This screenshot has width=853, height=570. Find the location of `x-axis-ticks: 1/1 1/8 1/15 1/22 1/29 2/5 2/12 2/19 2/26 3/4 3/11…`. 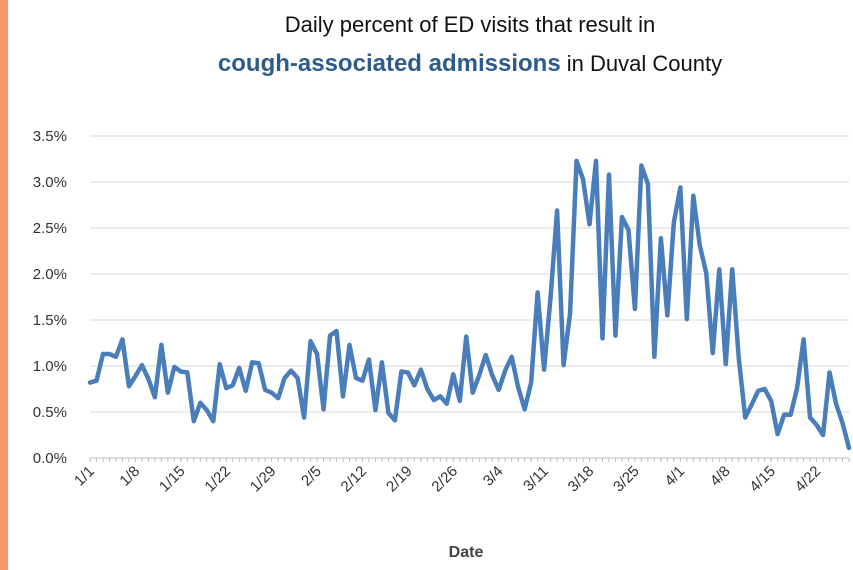

x-axis-ticks: 1/1 1/8 1/15 1/22 1/29 2/5 2/12 2/19 2/26 3/4 3/11… is located at coordinates (460, 477).